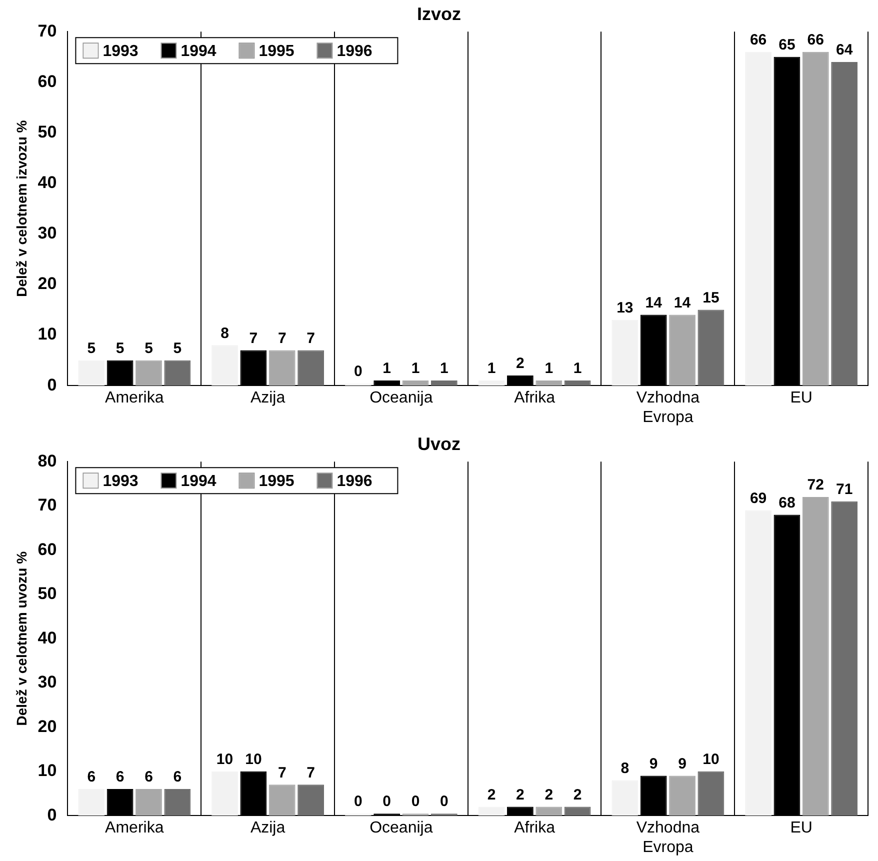 Image resolution: width=878 pixels, height=861 pixels. What do you see at coordinates (625, 308) in the screenshot?
I see `data-label: 13` at bounding box center [625, 308].